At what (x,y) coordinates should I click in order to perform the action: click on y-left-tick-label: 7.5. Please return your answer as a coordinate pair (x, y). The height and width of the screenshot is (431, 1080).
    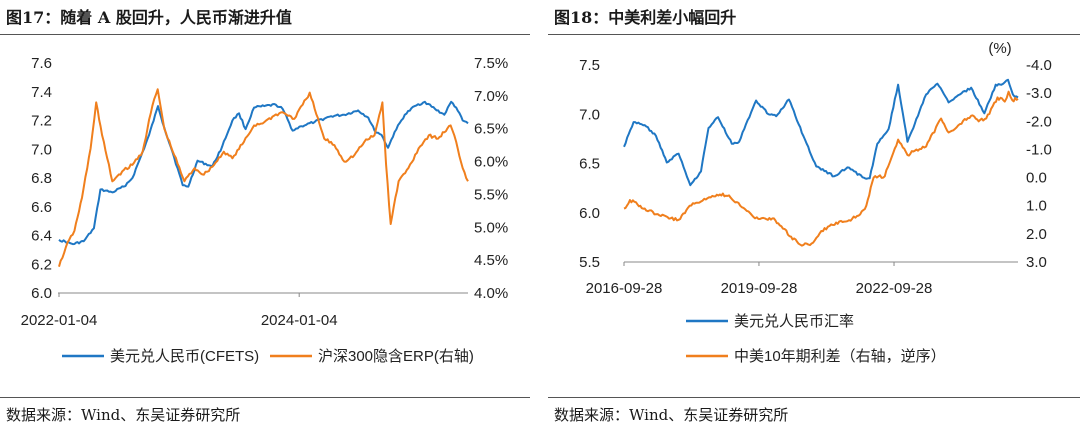
    Looking at the image, I should click on (589, 65).